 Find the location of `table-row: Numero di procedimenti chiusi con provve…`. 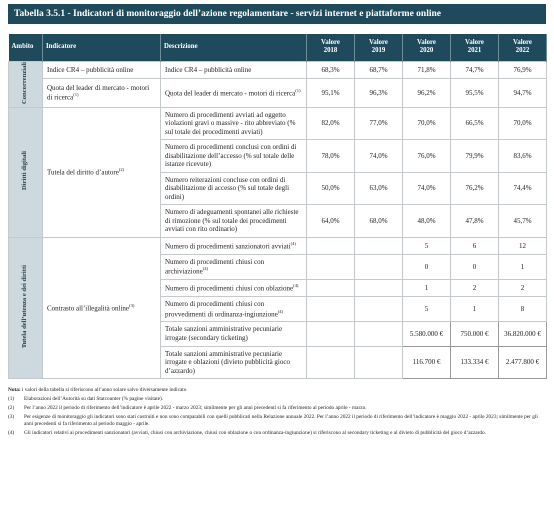

table-row: Numero di procedimenti chiusi con provve… is located at coordinates (278, 309).